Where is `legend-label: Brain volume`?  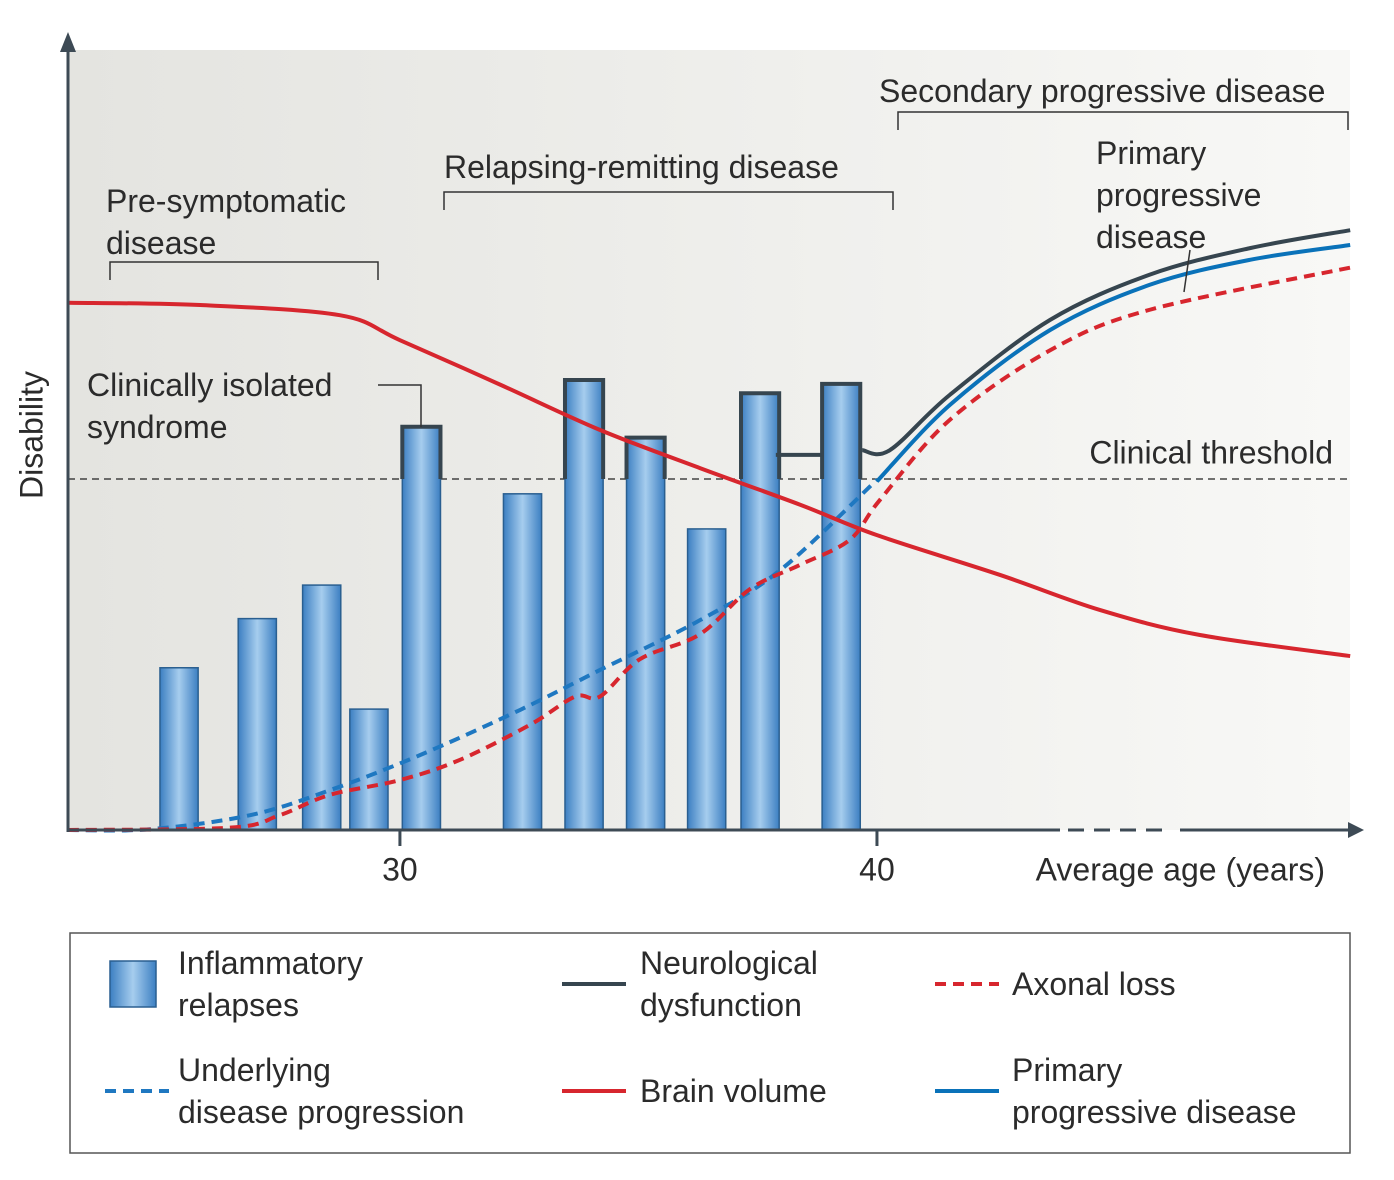 legend-label: Brain volume is located at coordinates (733, 1091).